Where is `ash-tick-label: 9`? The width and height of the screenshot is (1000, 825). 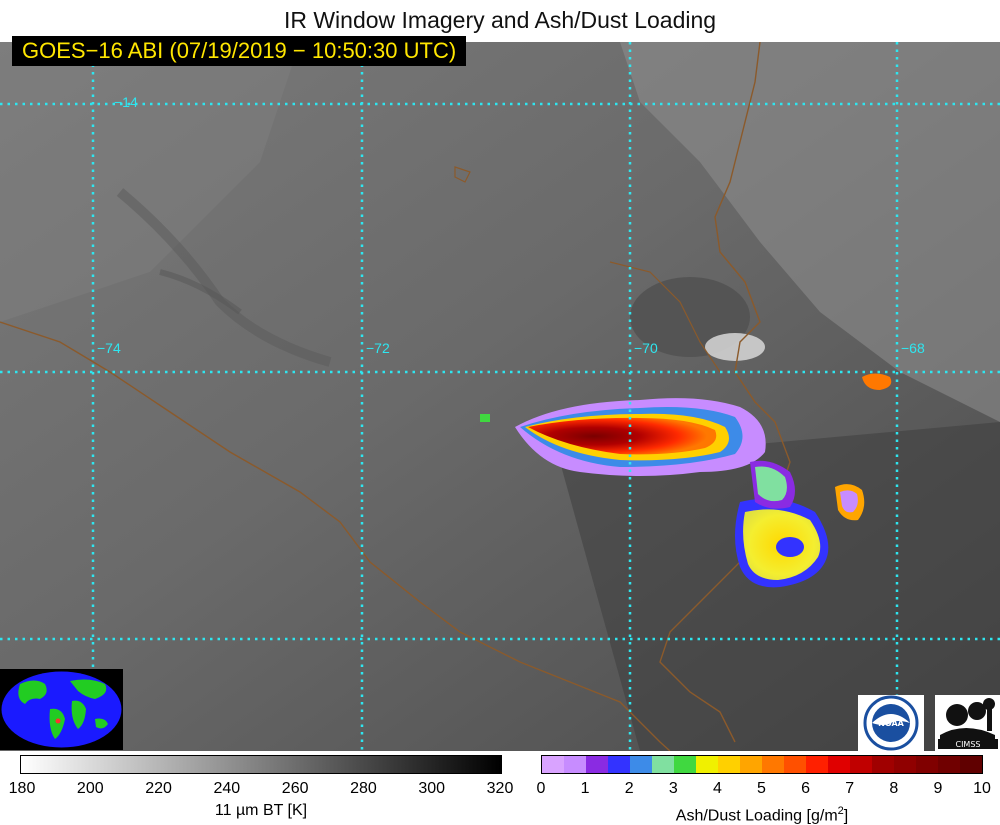
ash-tick-label: 9 is located at coordinates (938, 788).